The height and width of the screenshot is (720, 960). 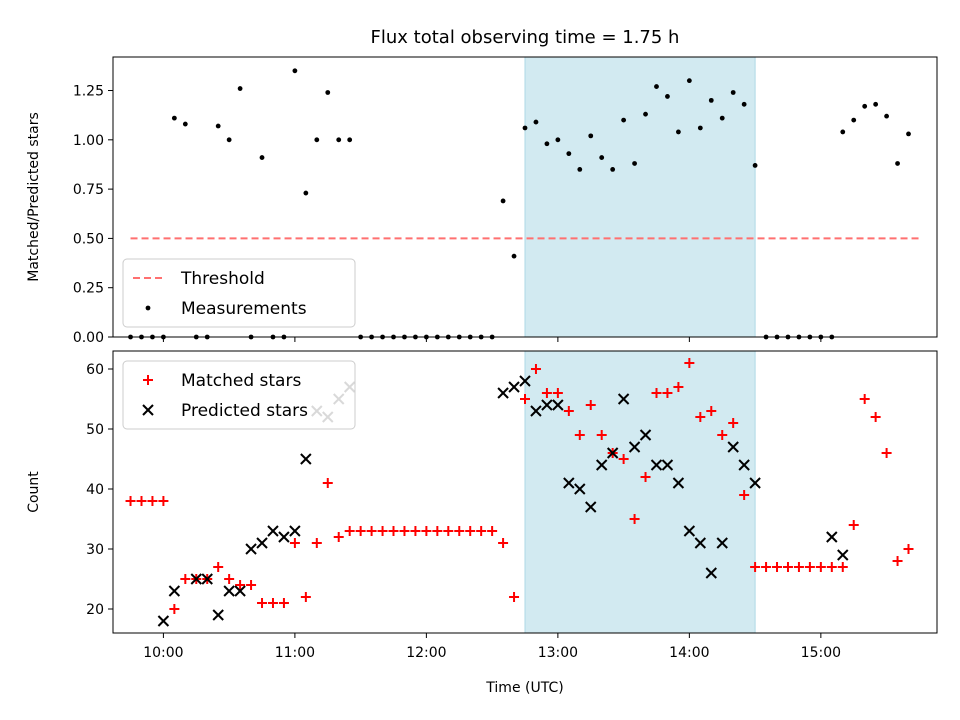 What do you see at coordinates (34, 197) in the screenshot?
I see `y-axis-label: Matched/Predicted stars` at bounding box center [34, 197].